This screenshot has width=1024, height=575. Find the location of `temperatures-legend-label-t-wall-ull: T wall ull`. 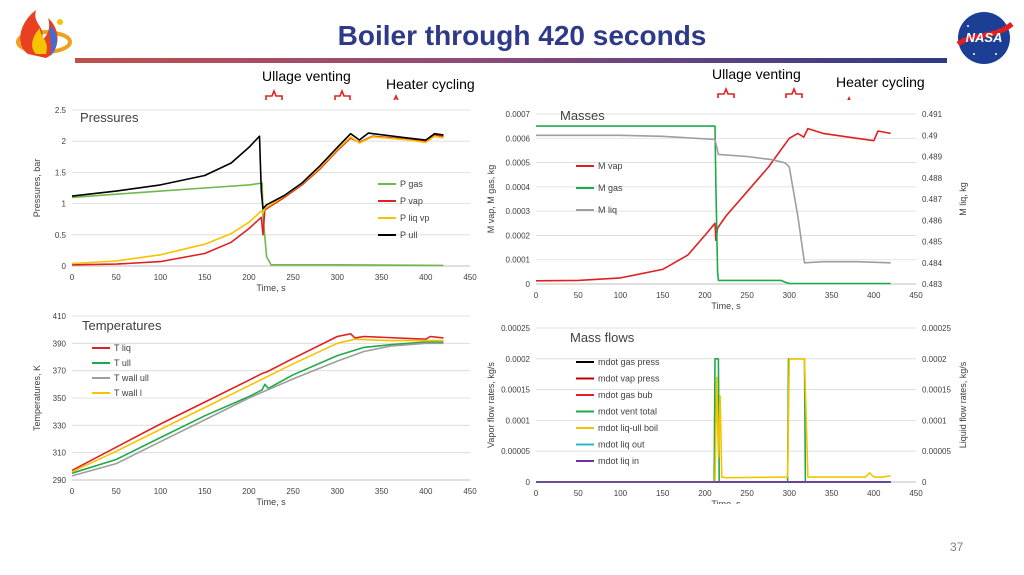

temperatures-legend-label-t-wall-ull: T wall ull is located at coordinates (131, 378).